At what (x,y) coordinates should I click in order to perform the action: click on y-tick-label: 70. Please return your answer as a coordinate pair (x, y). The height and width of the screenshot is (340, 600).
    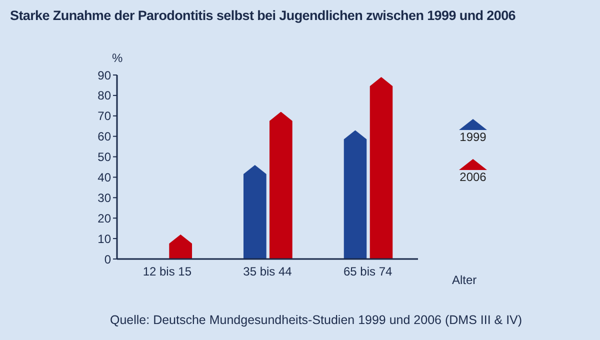
    Looking at the image, I should click on (105, 116).